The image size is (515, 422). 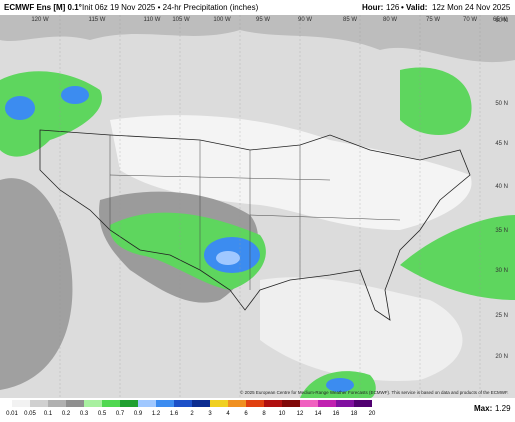 I want to click on header-bar, so click(x=257, y=7).